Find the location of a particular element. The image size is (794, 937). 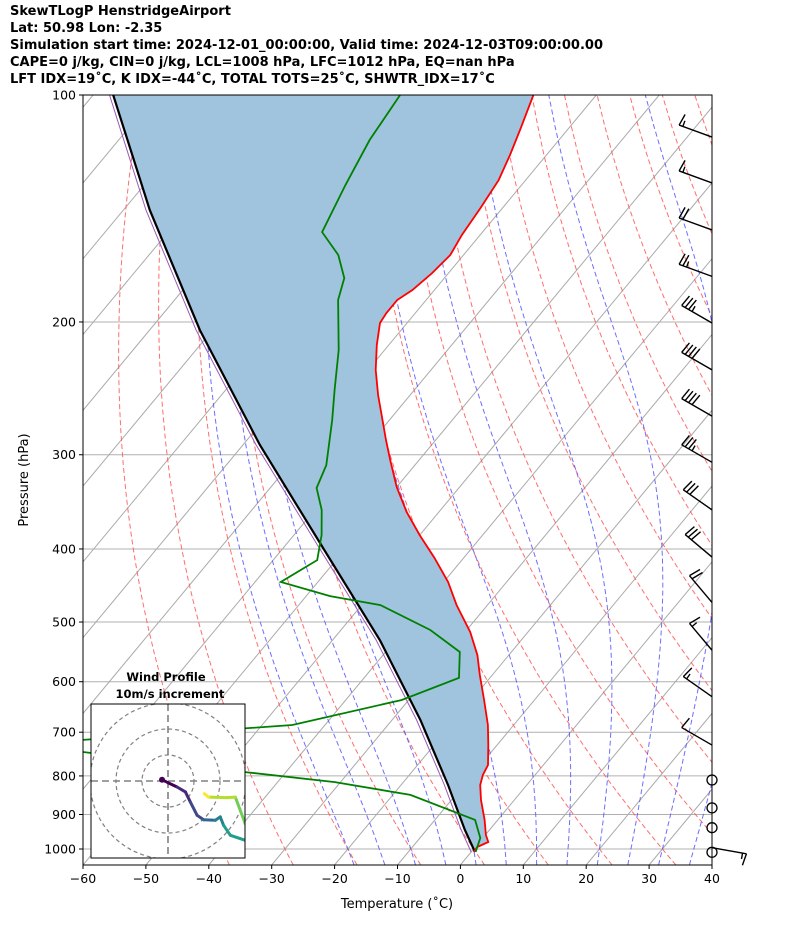

y-tick-label: 600 is located at coordinates (64, 681).